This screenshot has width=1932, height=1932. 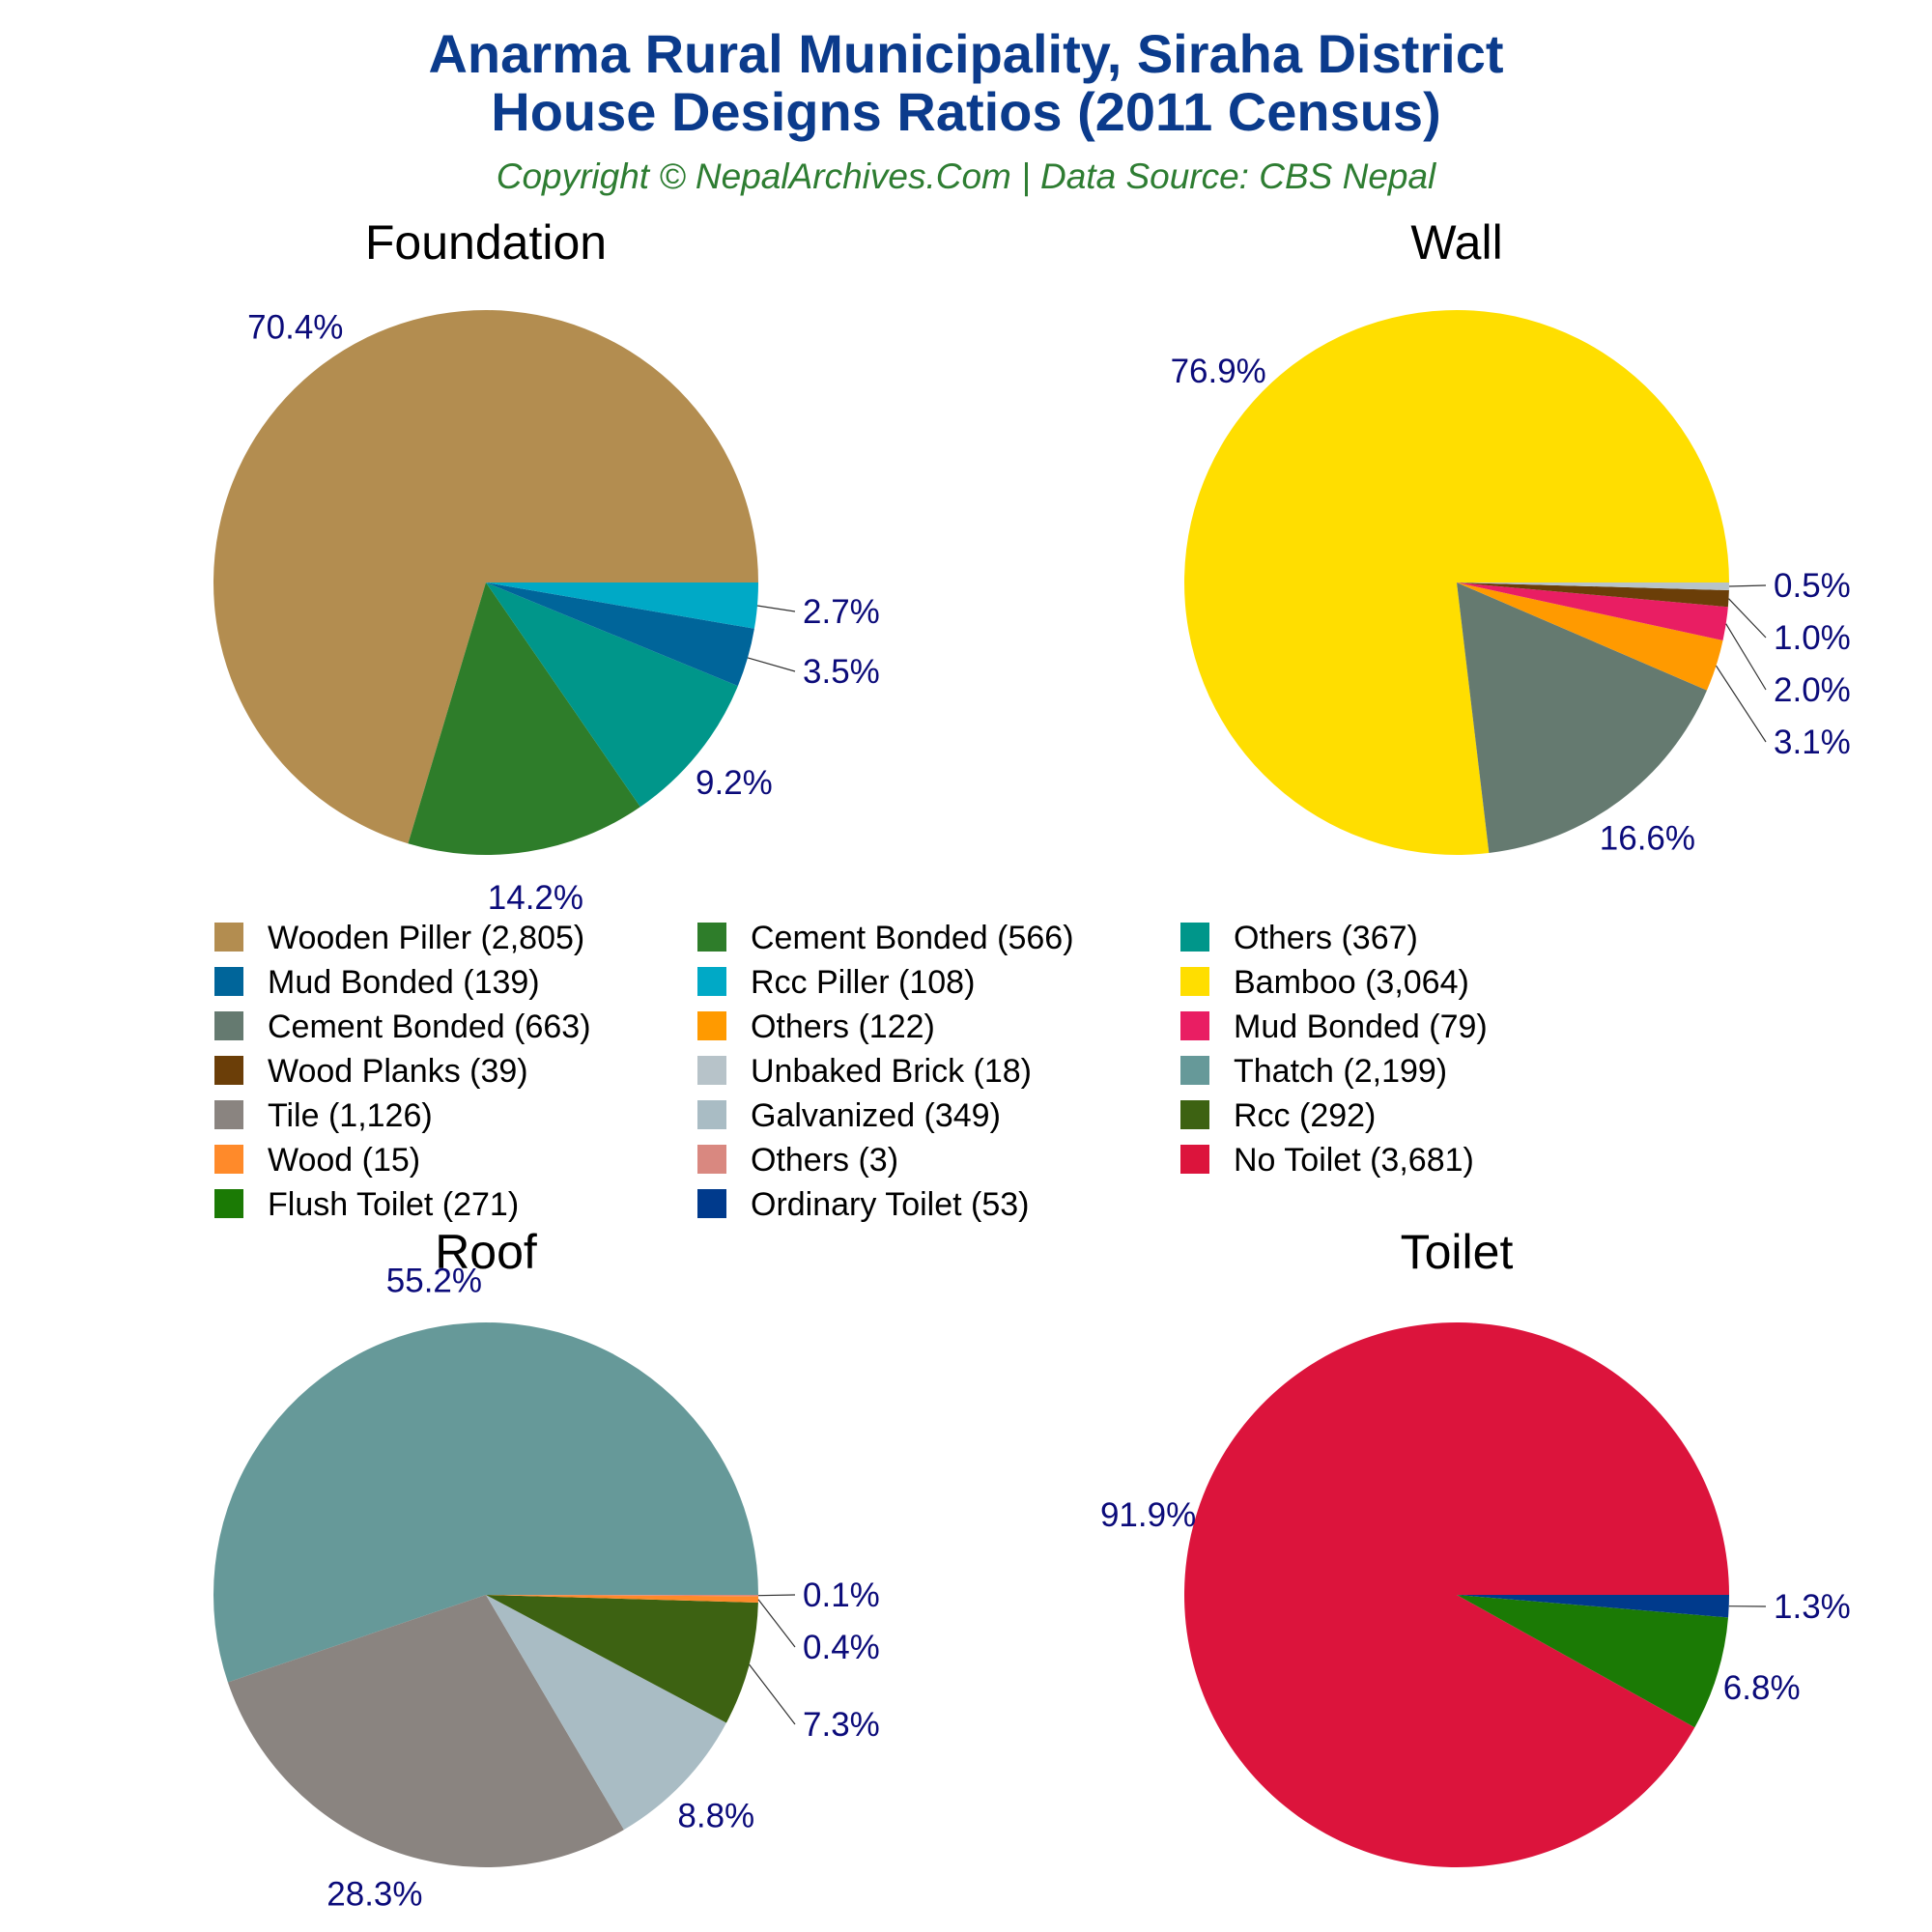 I want to click on slice-roof-rcc, so click(x=622, y=1659).